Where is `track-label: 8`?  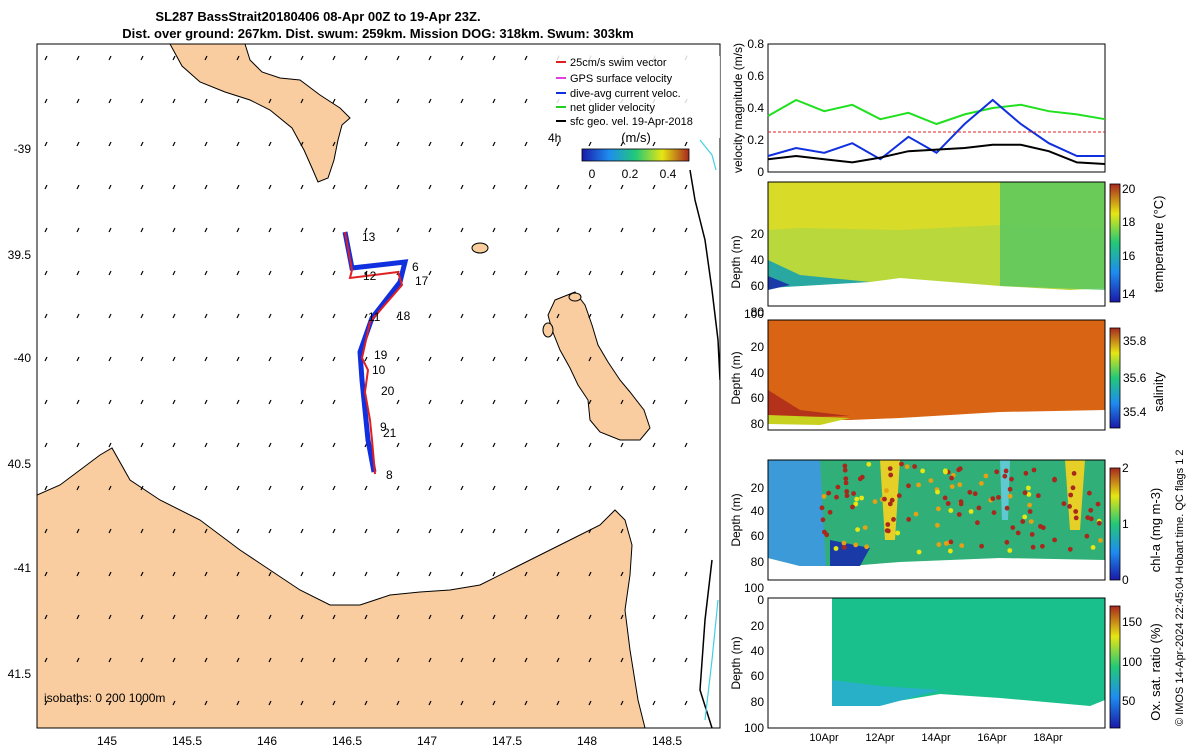
track-label: 8 is located at coordinates (389, 475).